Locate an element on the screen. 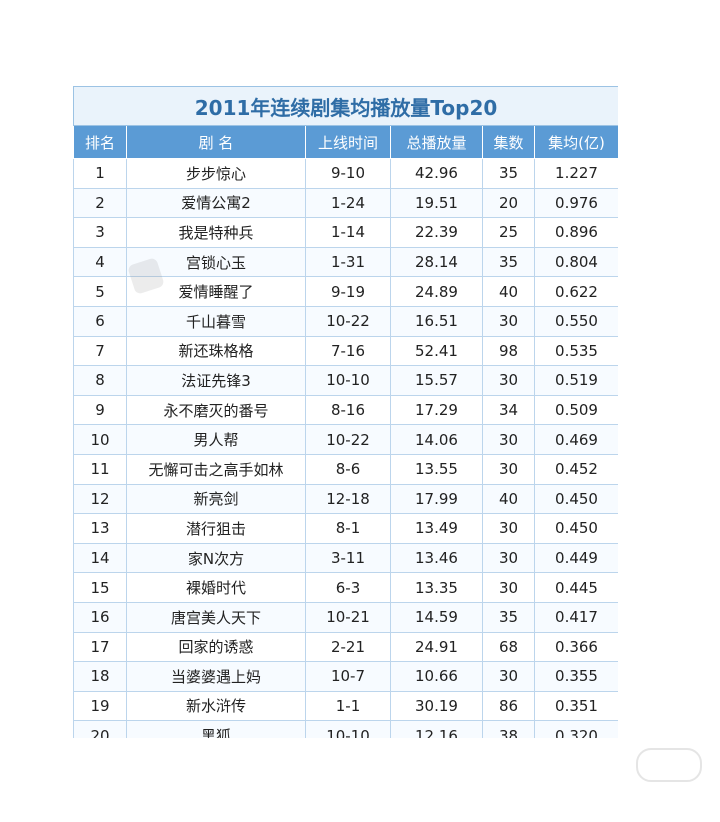 This screenshot has width=720, height=822. cell-rank: 18 is located at coordinates (100, 676).